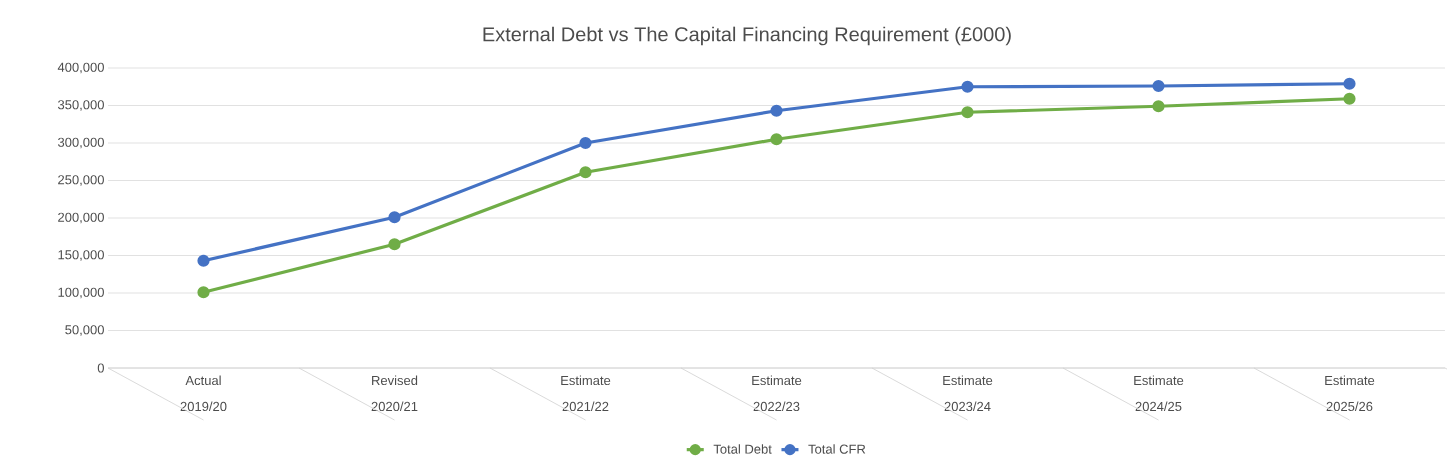  I want to click on category-label: Revised 2020/21, so click(394, 393).